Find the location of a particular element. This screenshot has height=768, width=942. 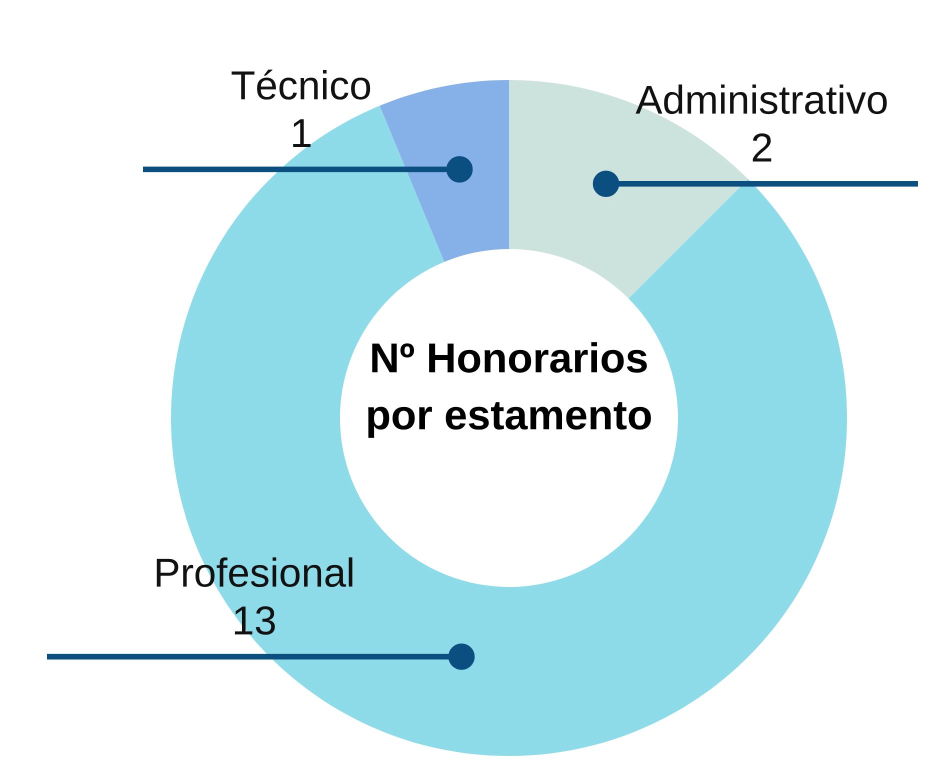

data-label: 1 is located at coordinates (302, 133).